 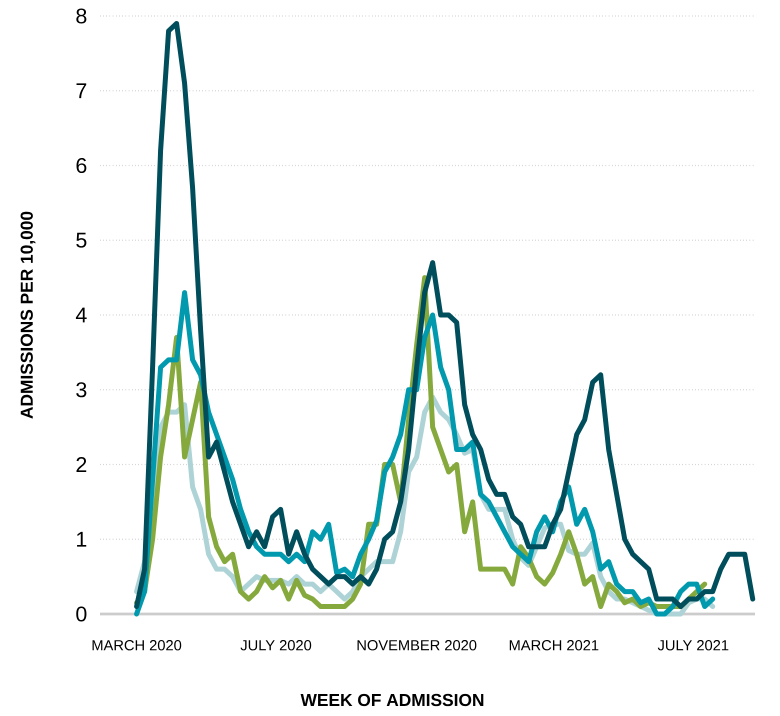 What do you see at coordinates (693, 645) in the screenshot?
I see `x-tick-label: JULY 2021` at bounding box center [693, 645].